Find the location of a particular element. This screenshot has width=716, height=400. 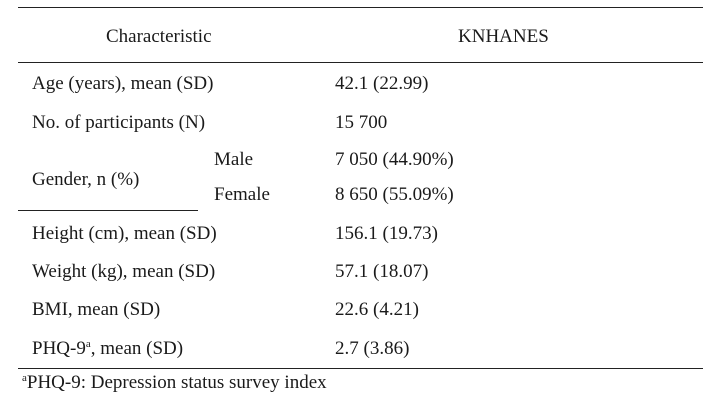

gender-label: Gender, n (%) is located at coordinates (86, 179).